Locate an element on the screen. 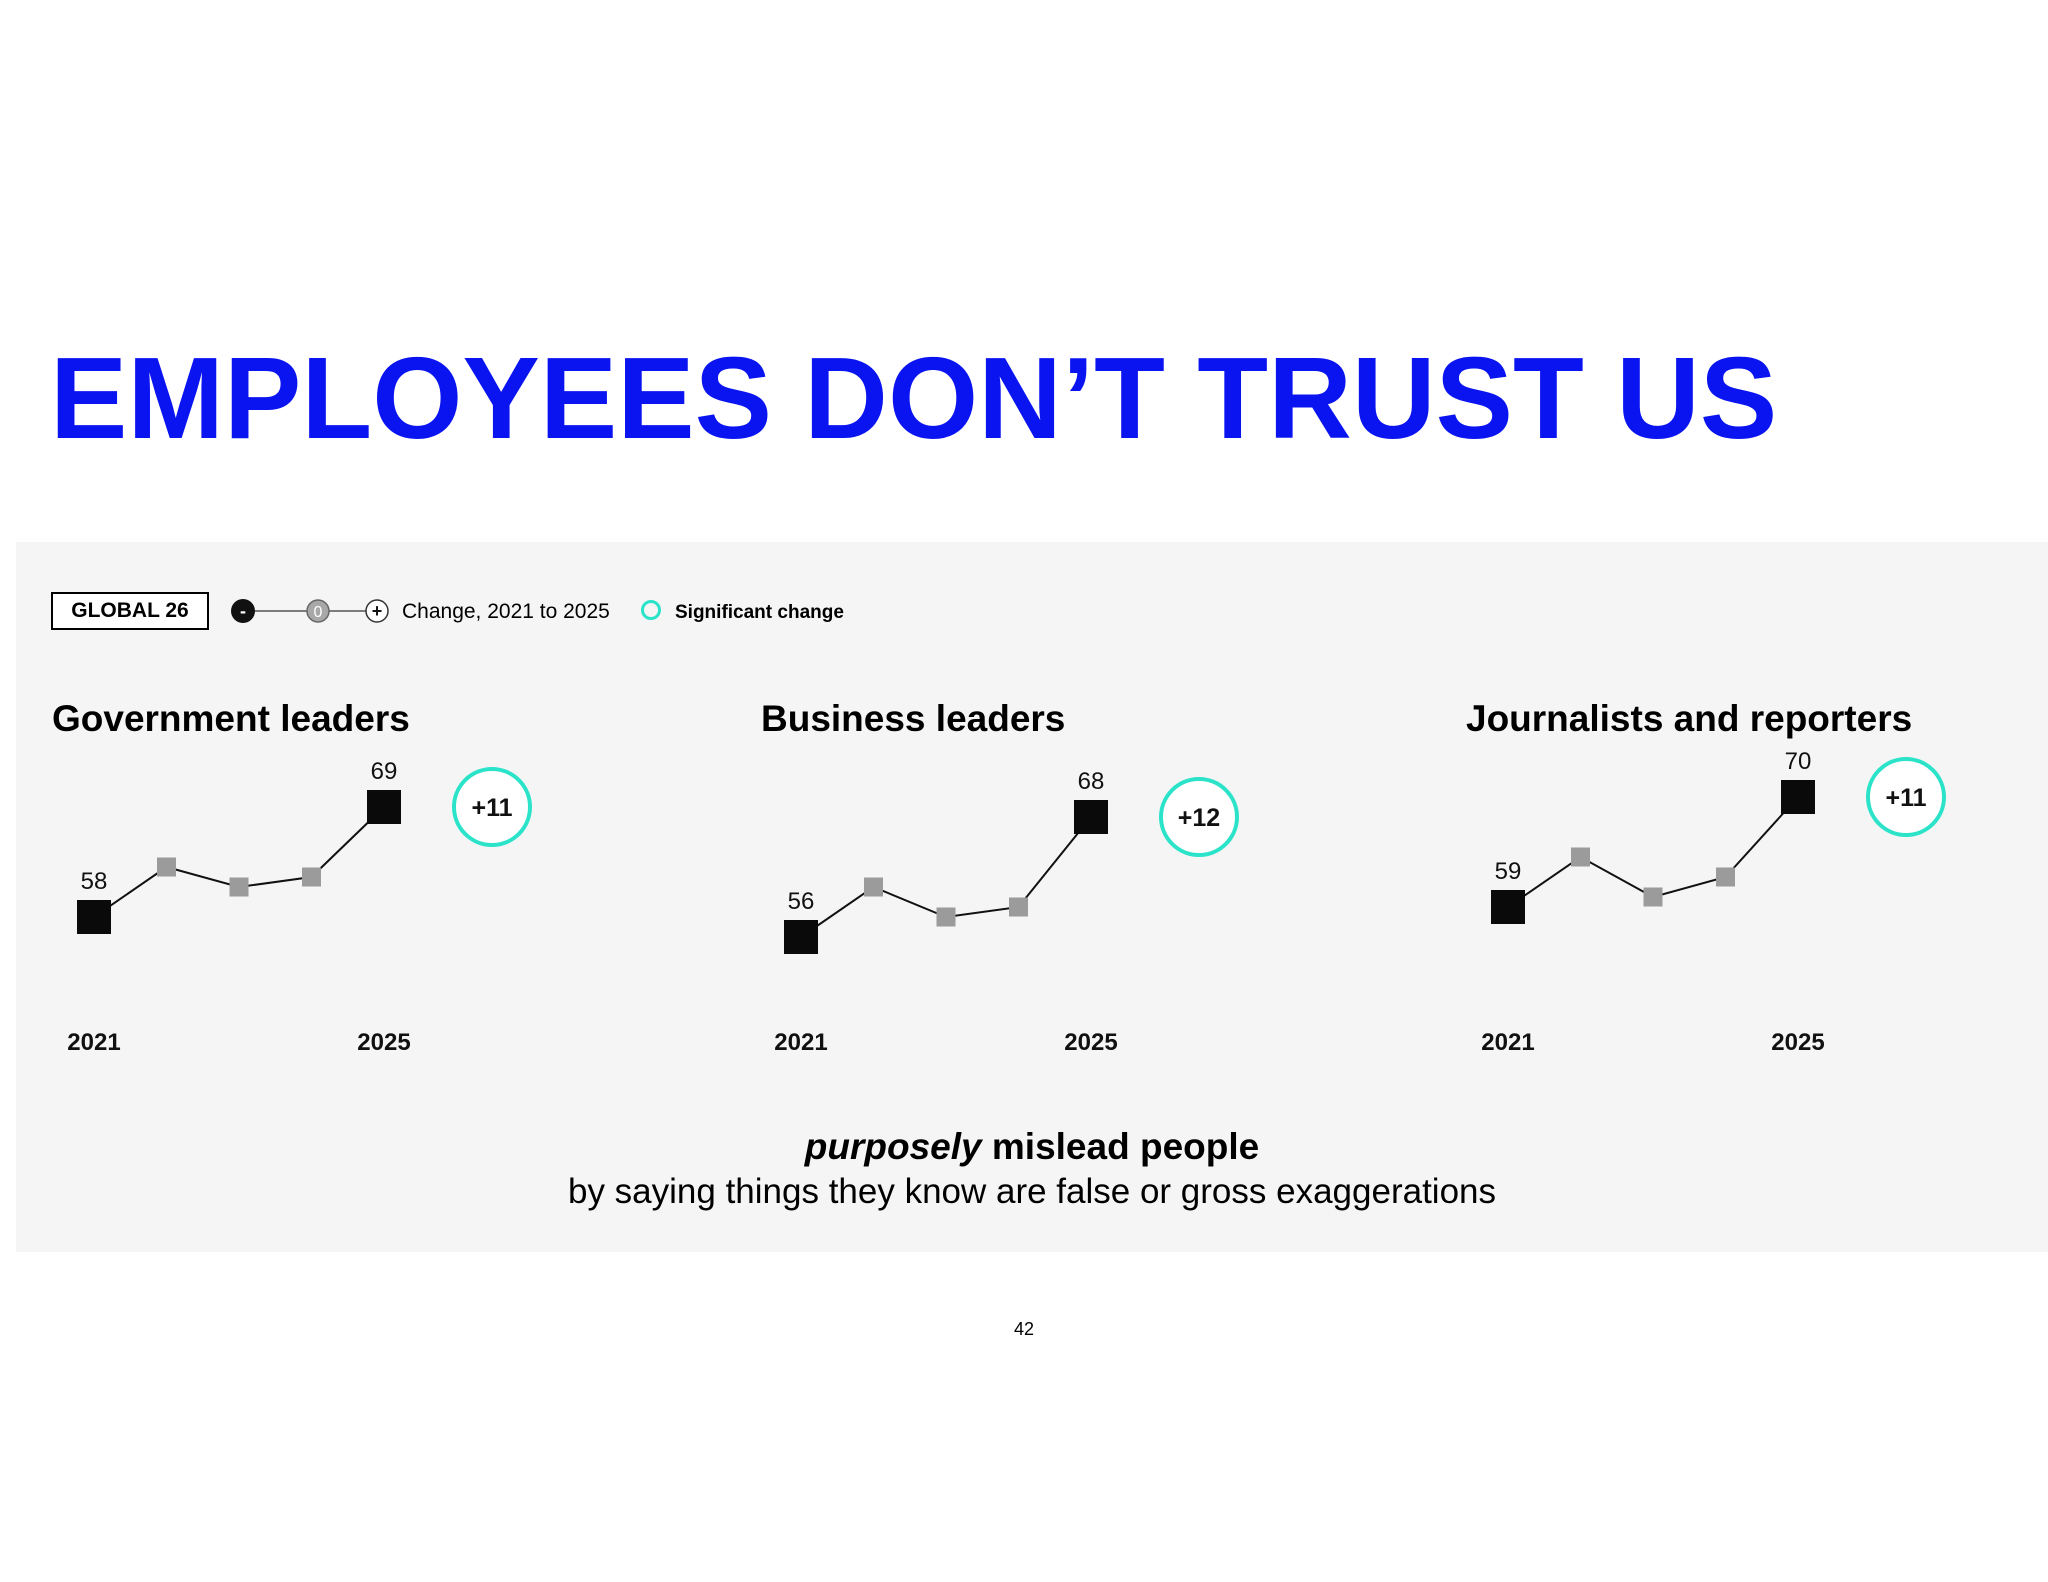  data-label-first-journalists: 59 is located at coordinates (1508, 871).